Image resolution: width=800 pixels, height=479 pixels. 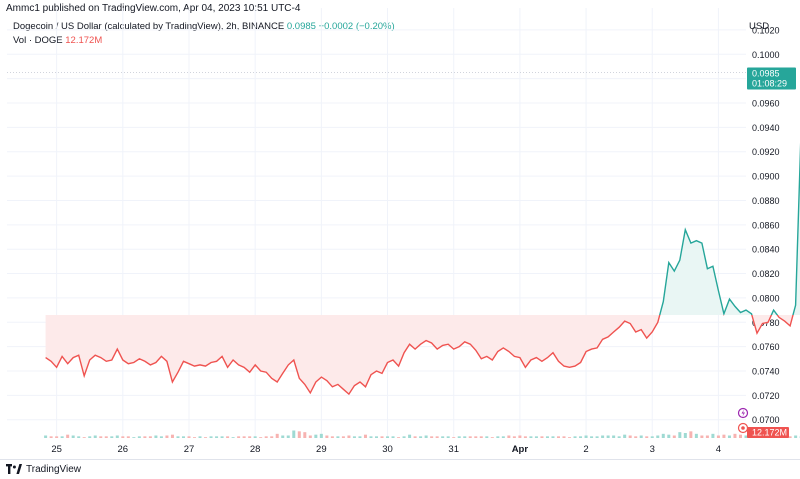 What do you see at coordinates (301, 26) in the screenshot?
I see `legend-last-price: 0.0985` at bounding box center [301, 26].